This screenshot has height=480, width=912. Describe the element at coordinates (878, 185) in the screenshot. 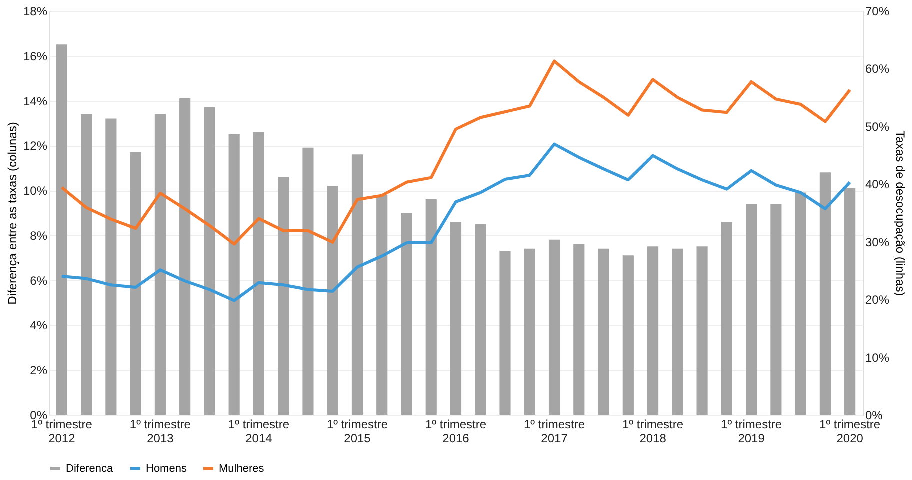

I see `y2-tick-label: 40%` at that location.